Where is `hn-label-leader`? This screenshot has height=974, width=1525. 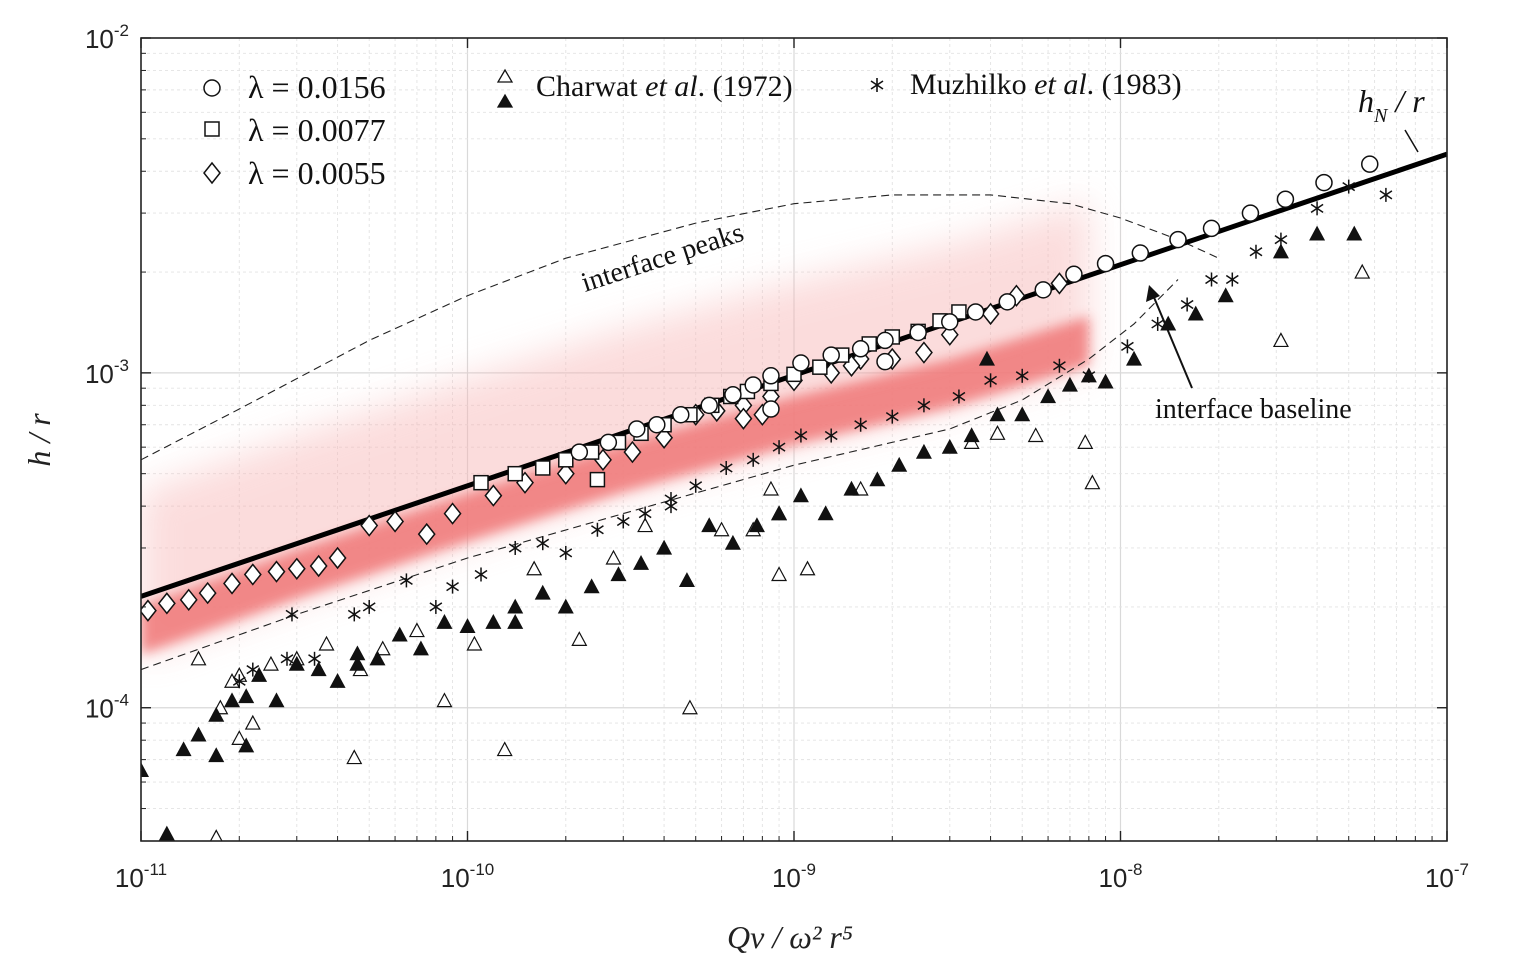
hn-label-leader is located at coordinates (1411, 141).